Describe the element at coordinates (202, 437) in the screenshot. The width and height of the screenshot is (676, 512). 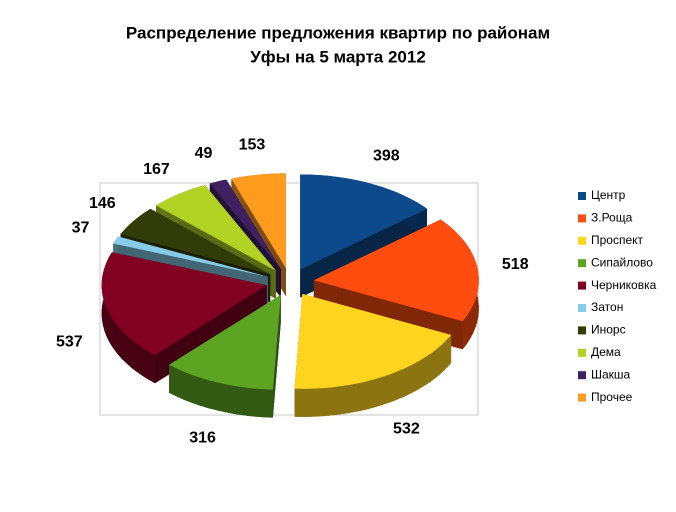
I see `data-label: 316` at that location.